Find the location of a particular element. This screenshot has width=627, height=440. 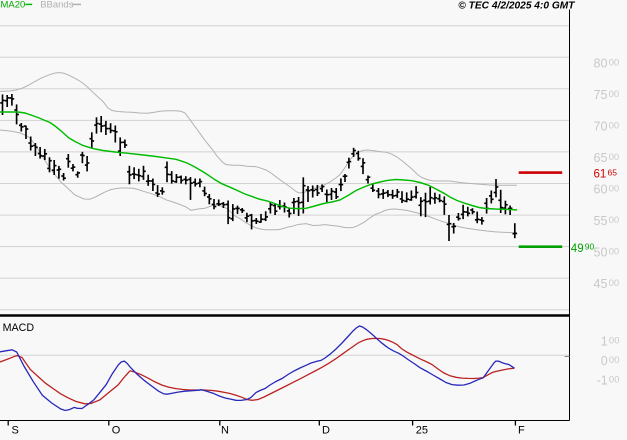

svg-text: MA20 is located at coordinates (13, 5).